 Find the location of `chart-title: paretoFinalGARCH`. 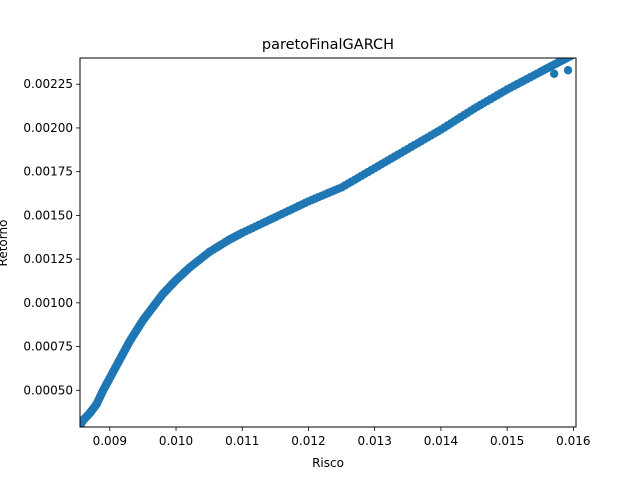

chart-title: paretoFinalGARCH is located at coordinates (328, 45).